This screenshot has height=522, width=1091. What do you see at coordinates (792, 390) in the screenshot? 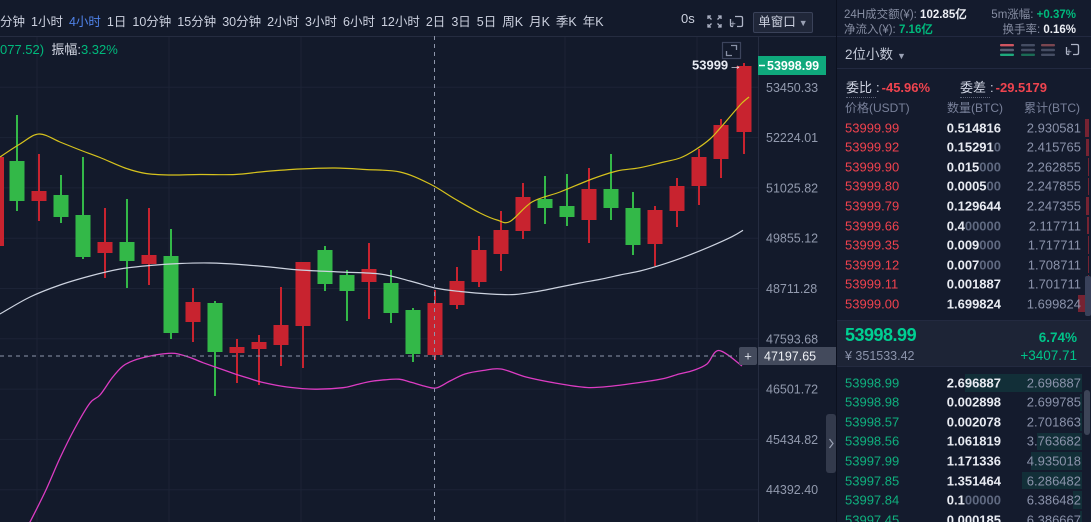
I see `svg-text: 46501.72` at bounding box center [792, 390].